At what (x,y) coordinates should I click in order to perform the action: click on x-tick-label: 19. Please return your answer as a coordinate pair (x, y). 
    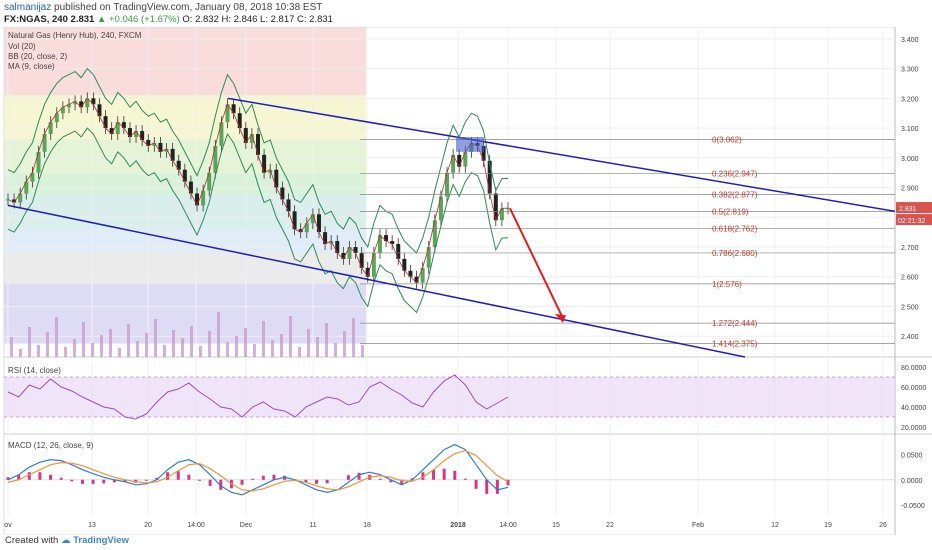
    Looking at the image, I should click on (828, 525).